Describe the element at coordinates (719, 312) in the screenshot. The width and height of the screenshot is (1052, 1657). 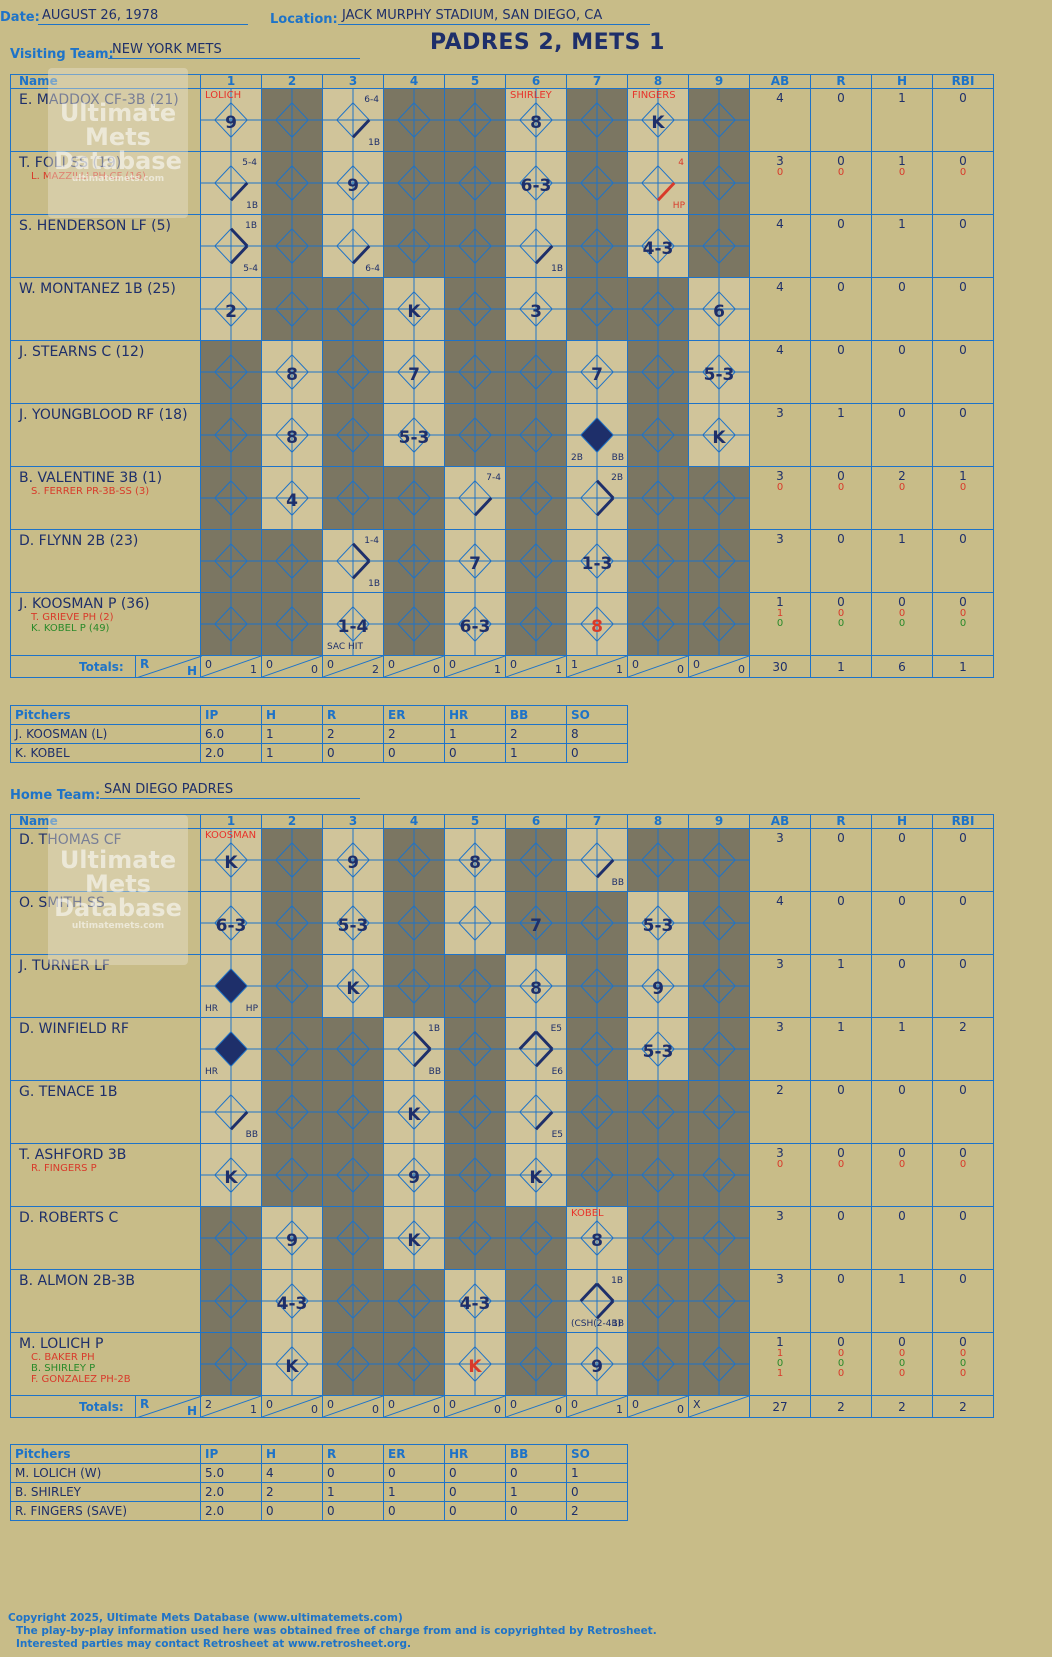
I see `play-result: 6` at that location.